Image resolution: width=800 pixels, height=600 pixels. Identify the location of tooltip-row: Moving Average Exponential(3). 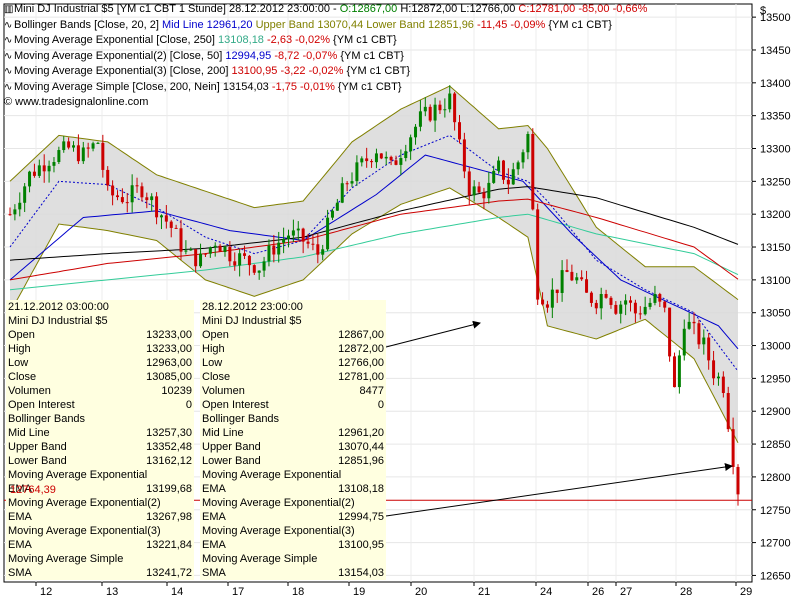
(293, 531).